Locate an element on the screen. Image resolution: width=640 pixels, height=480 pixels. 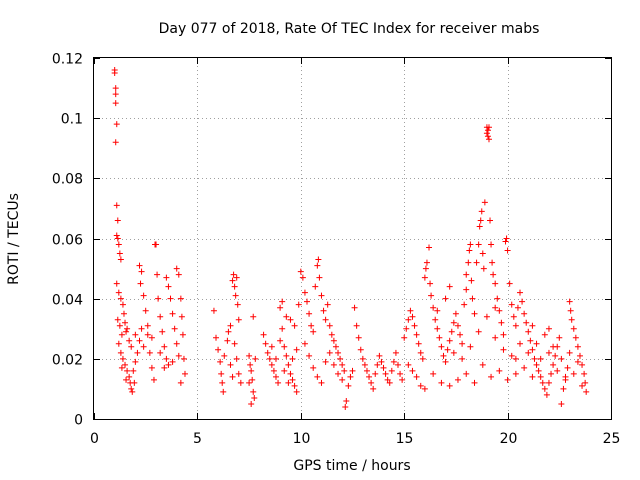
y-tick-label: 0.06 is located at coordinates (67, 241).